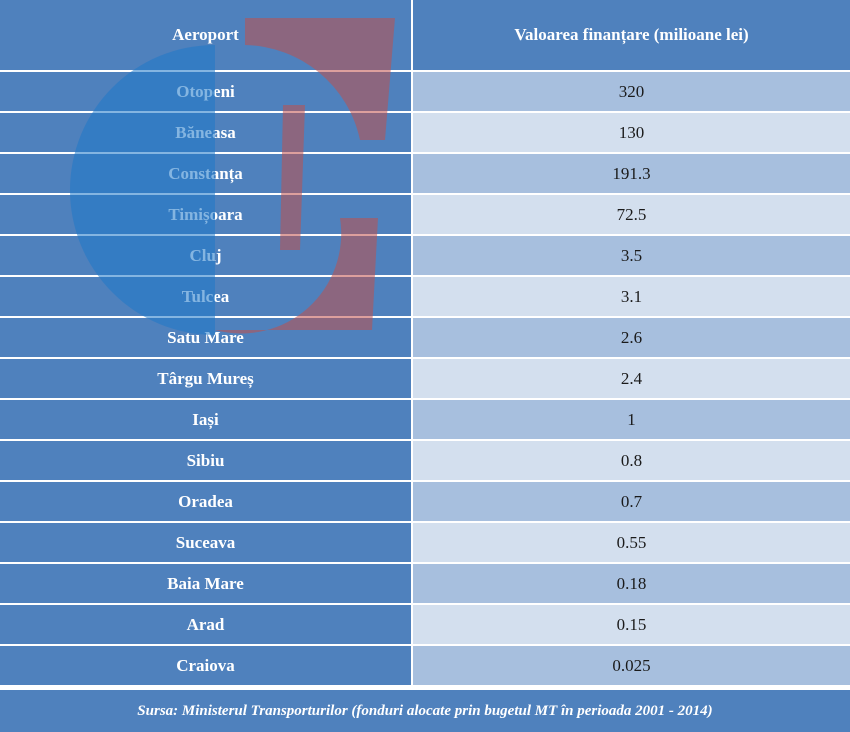  I want to click on table-row: Iași 1, so click(425, 420).